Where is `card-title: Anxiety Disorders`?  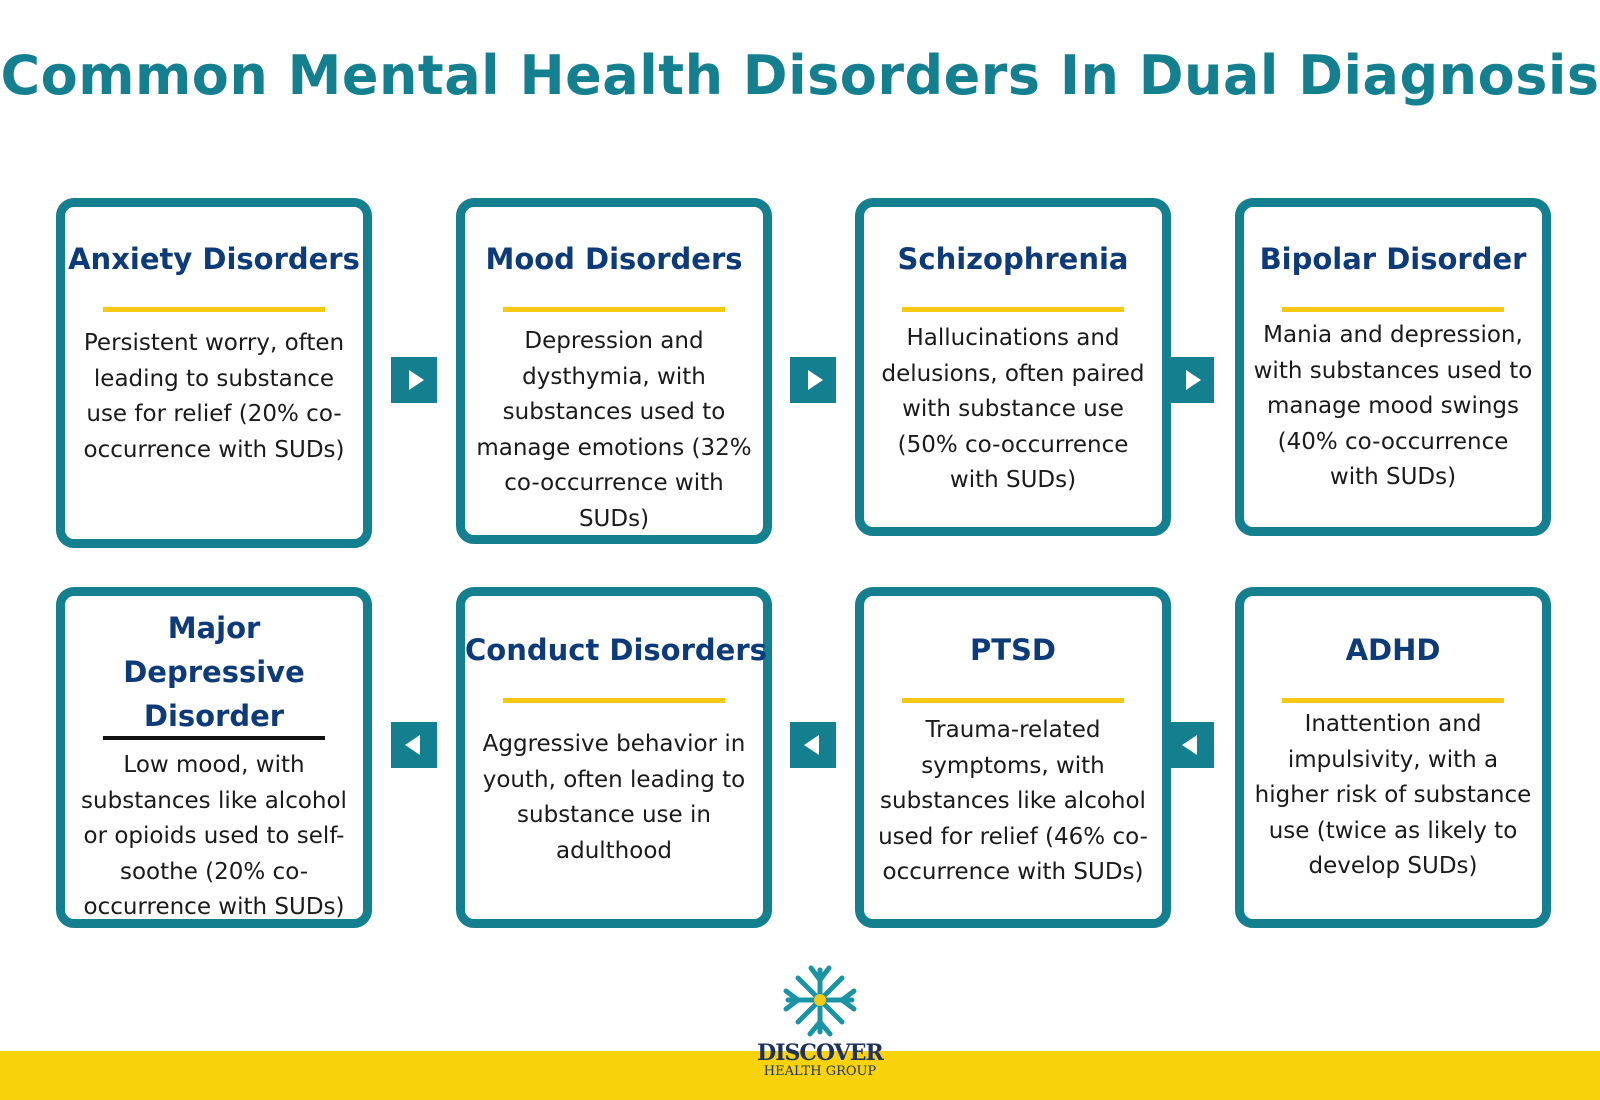
card-title: Anxiety Disorders is located at coordinates (214, 259).